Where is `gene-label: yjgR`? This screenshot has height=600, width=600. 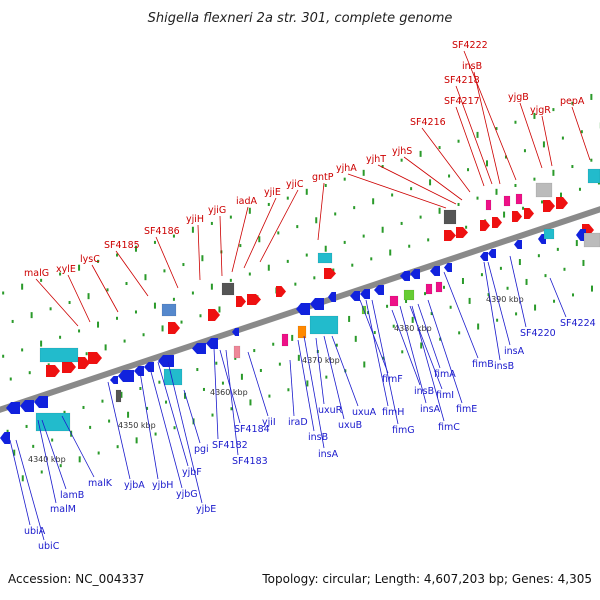
gene-label: yjgR is located at coordinates (540, 110).